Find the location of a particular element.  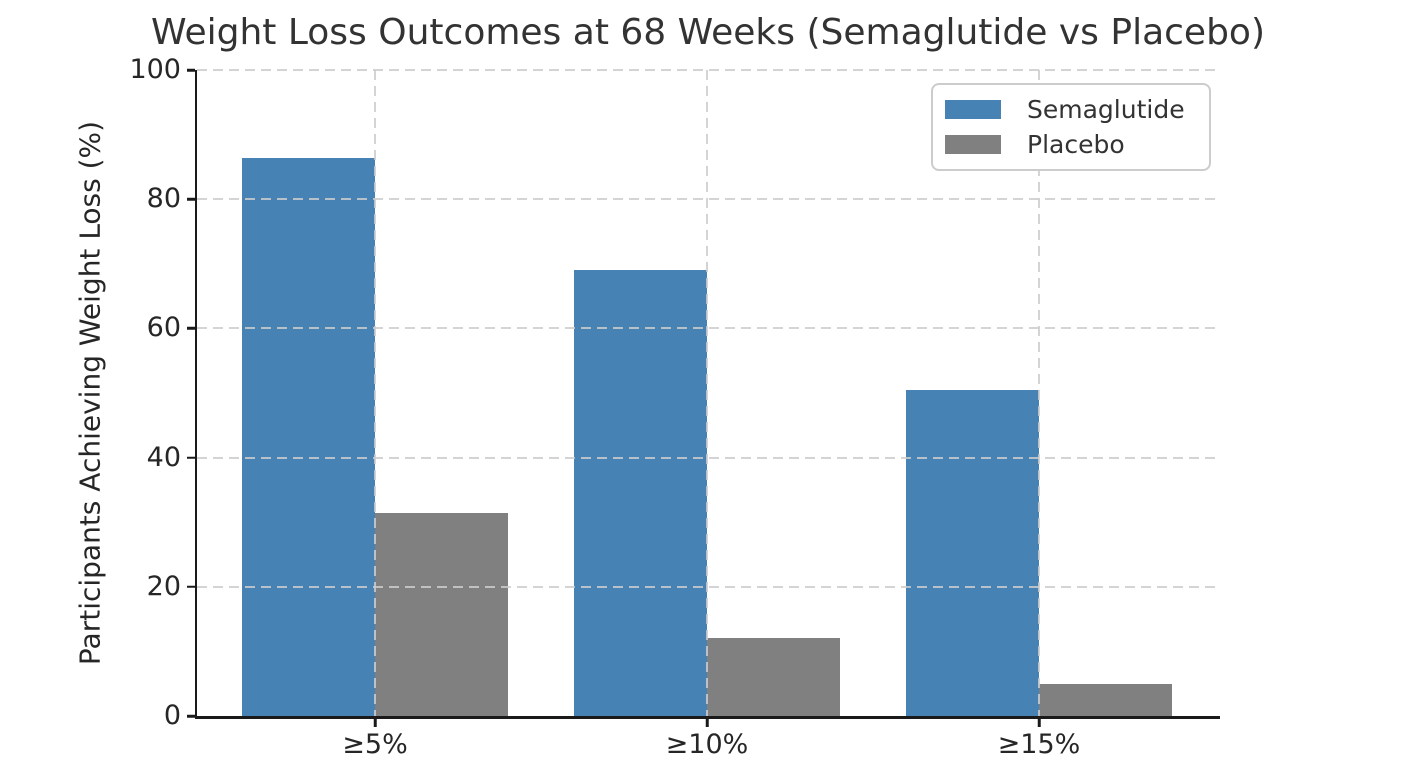

legend-swatch-semaglutide is located at coordinates (973, 109).